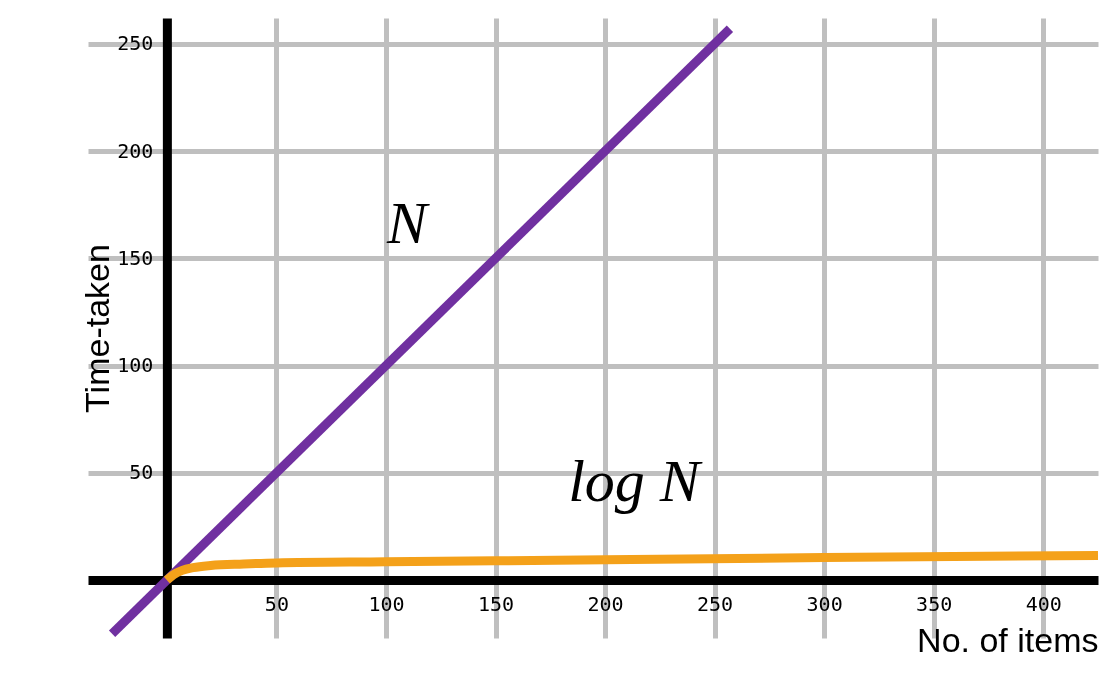 The width and height of the screenshot is (1115, 684). What do you see at coordinates (135, 43) in the screenshot?
I see `y-tick-label: 250` at bounding box center [135, 43].